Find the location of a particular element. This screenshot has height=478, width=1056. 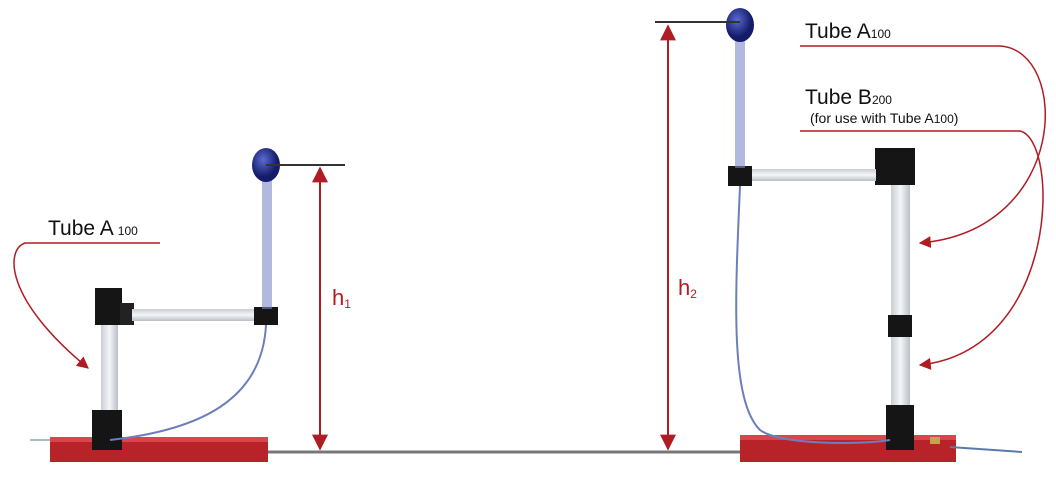

left-tube-arrow is located at coordinates (86, 305).